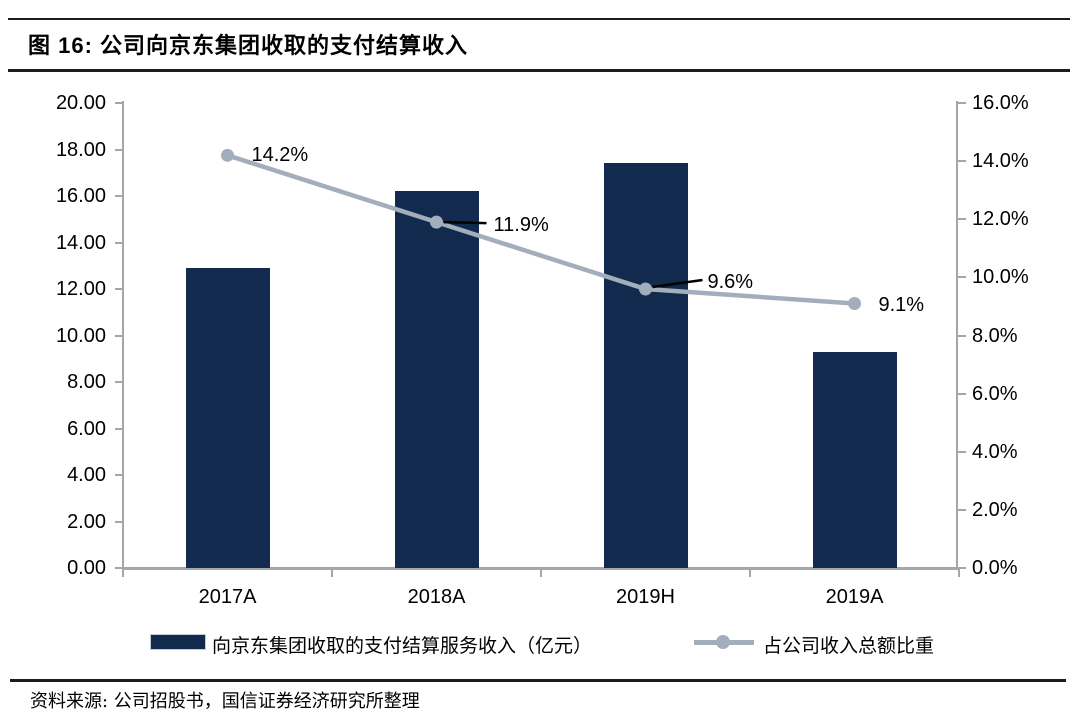 The height and width of the screenshot is (721, 1080). Describe the element at coordinates (995, 335) in the screenshot. I see `y-axis-right-tick-label: 8.0%` at that location.